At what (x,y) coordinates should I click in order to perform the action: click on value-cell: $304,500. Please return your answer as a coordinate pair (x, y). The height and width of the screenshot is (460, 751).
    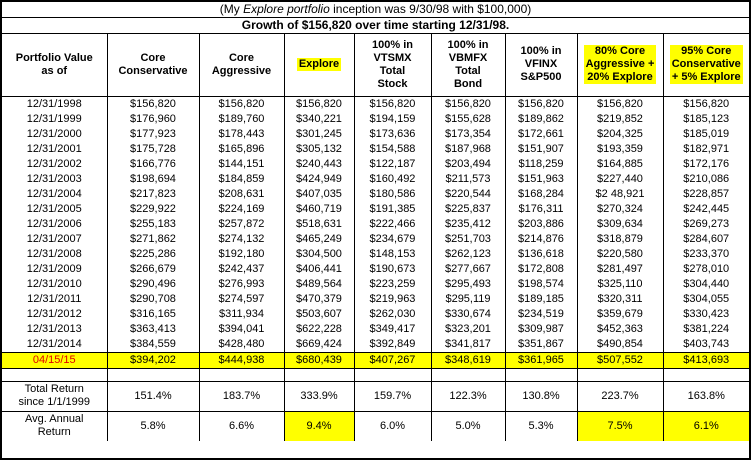
    Looking at the image, I should click on (318, 254).